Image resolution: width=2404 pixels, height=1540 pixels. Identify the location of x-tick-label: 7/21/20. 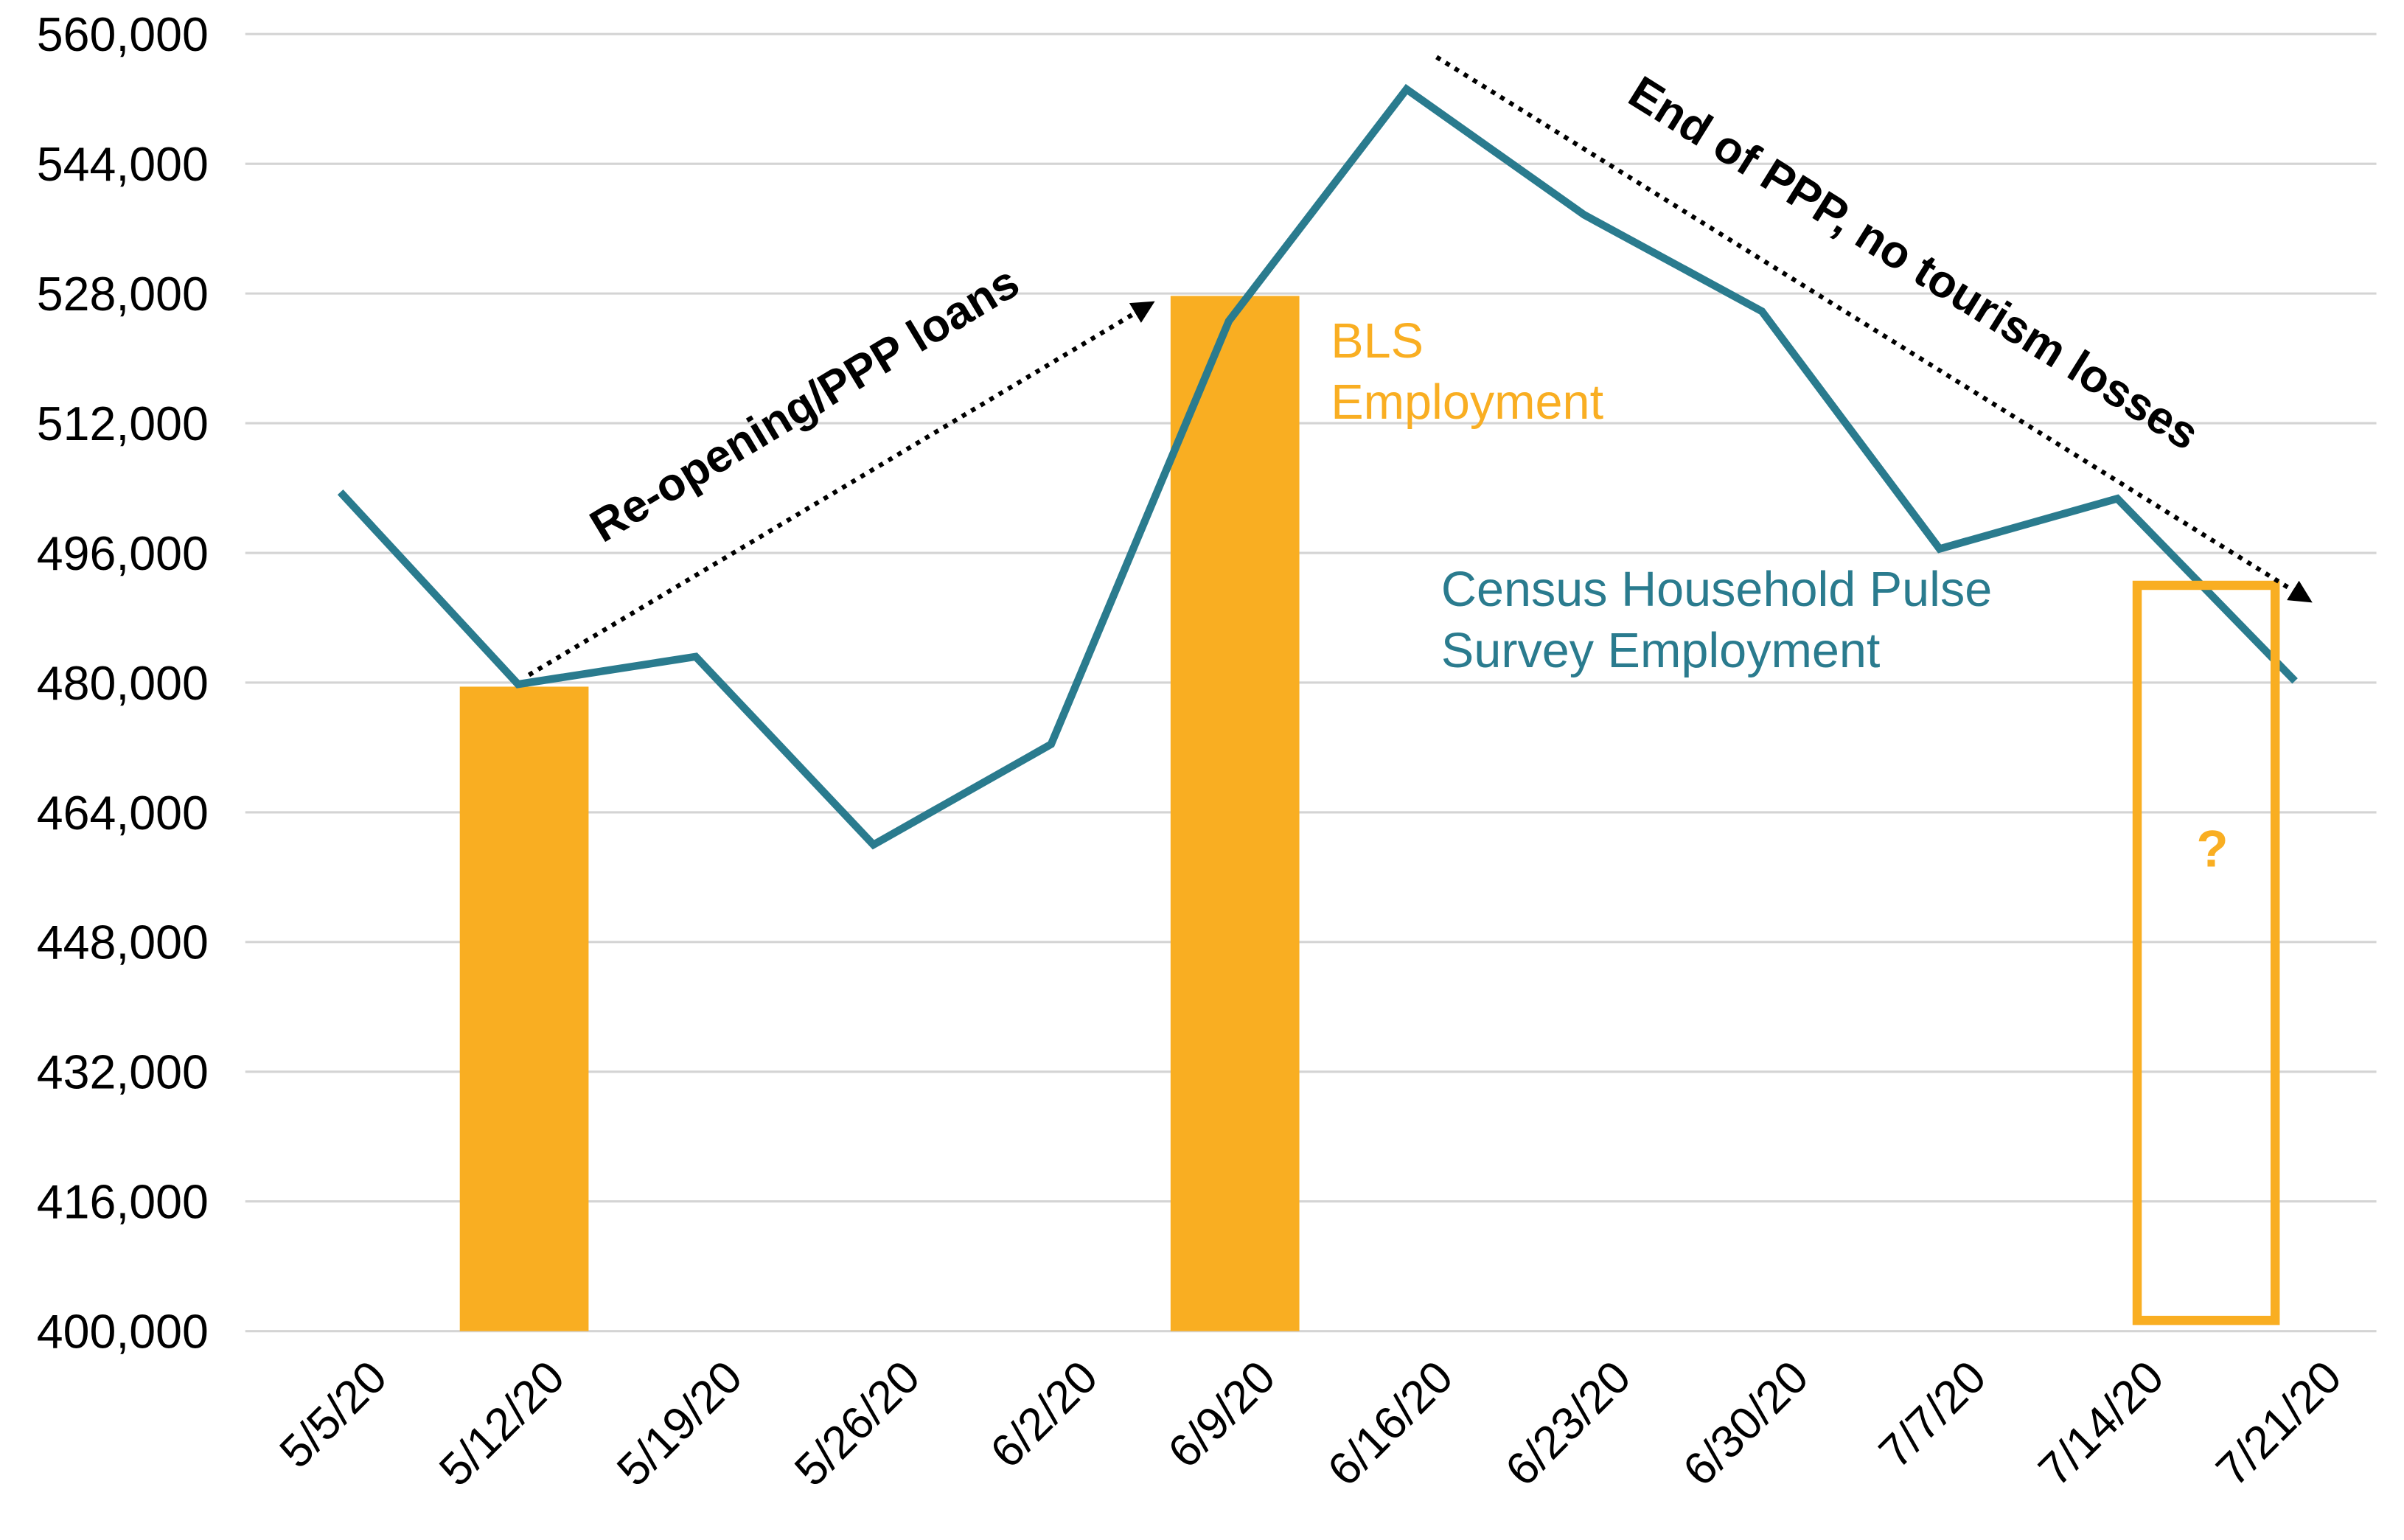
(2279, 1423).